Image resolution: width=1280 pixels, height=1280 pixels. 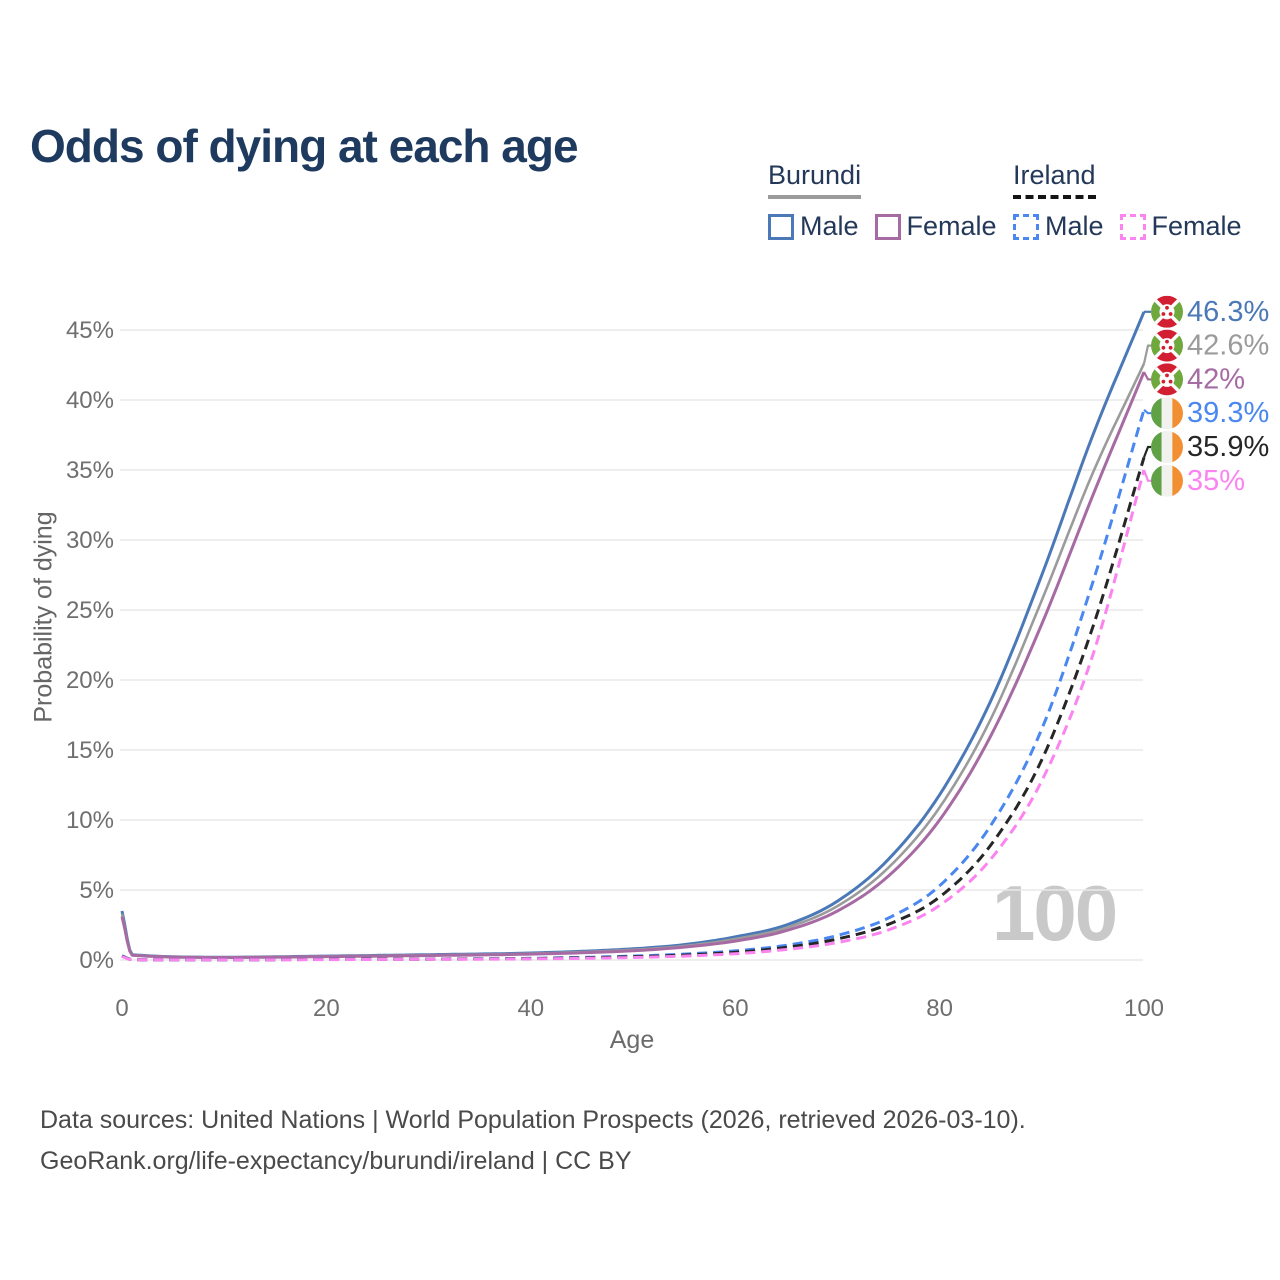 I want to click on end-value-label-ireland: 35.9%, so click(x=1228, y=447).